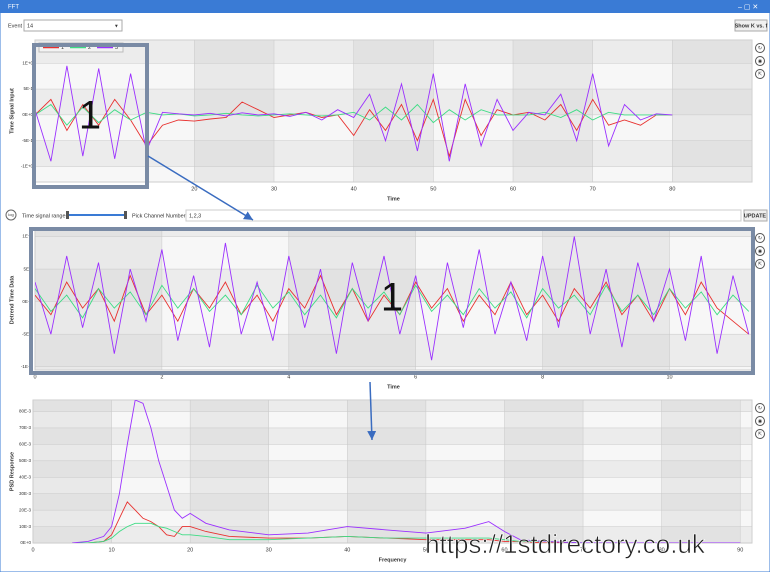  I want to click on range-label: Time signal range:, so click(45, 216).